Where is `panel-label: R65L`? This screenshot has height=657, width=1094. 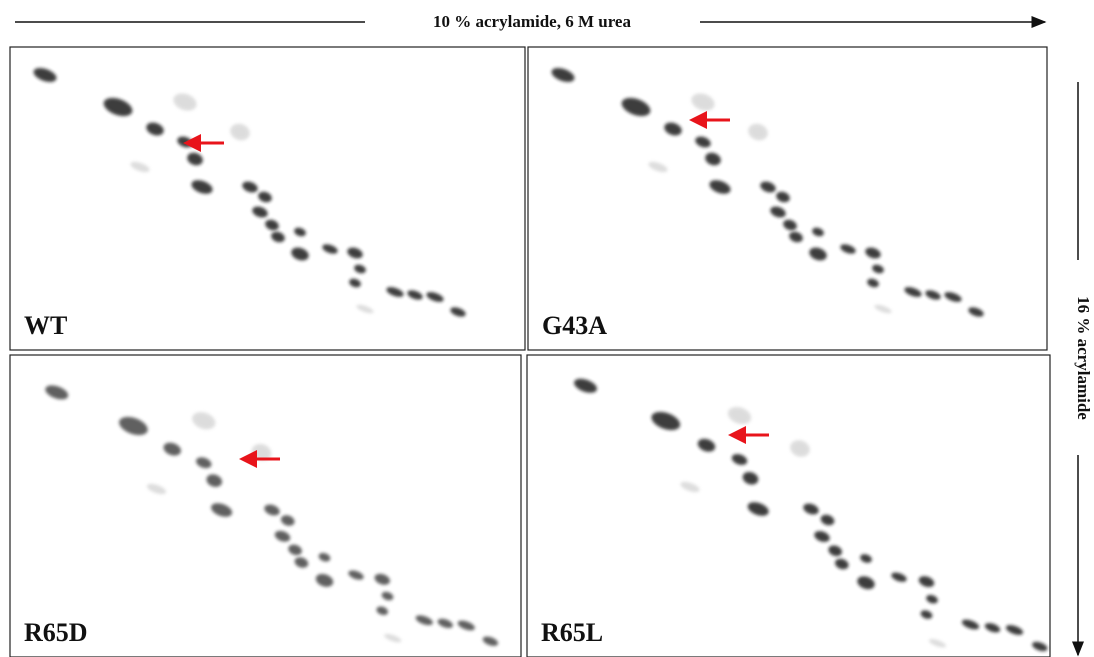
panel-label: R65L is located at coordinates (572, 632).